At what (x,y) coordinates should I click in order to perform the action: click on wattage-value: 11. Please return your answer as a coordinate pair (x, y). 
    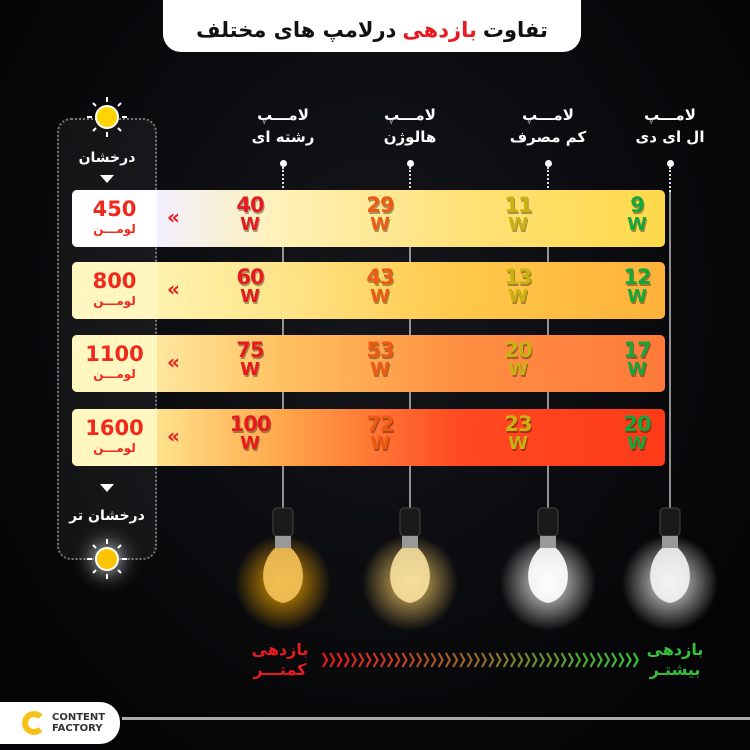
    Looking at the image, I should click on (518, 205).